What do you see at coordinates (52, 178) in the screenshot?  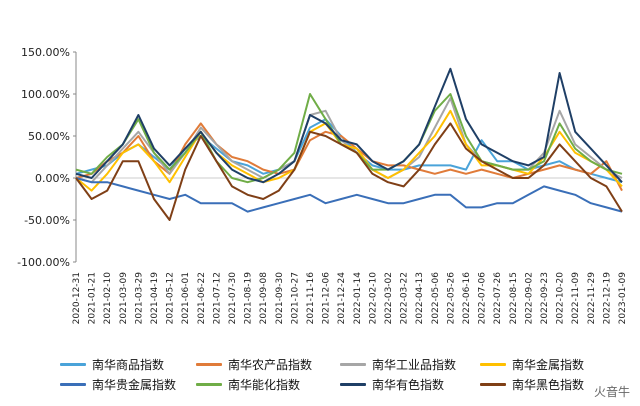 I see `y-tick-label: 0.00%` at bounding box center [52, 178].